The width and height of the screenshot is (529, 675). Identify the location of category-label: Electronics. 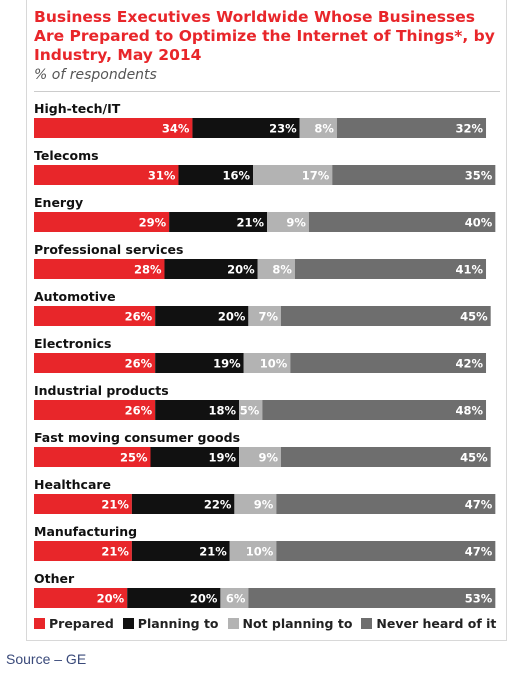
(72, 343).